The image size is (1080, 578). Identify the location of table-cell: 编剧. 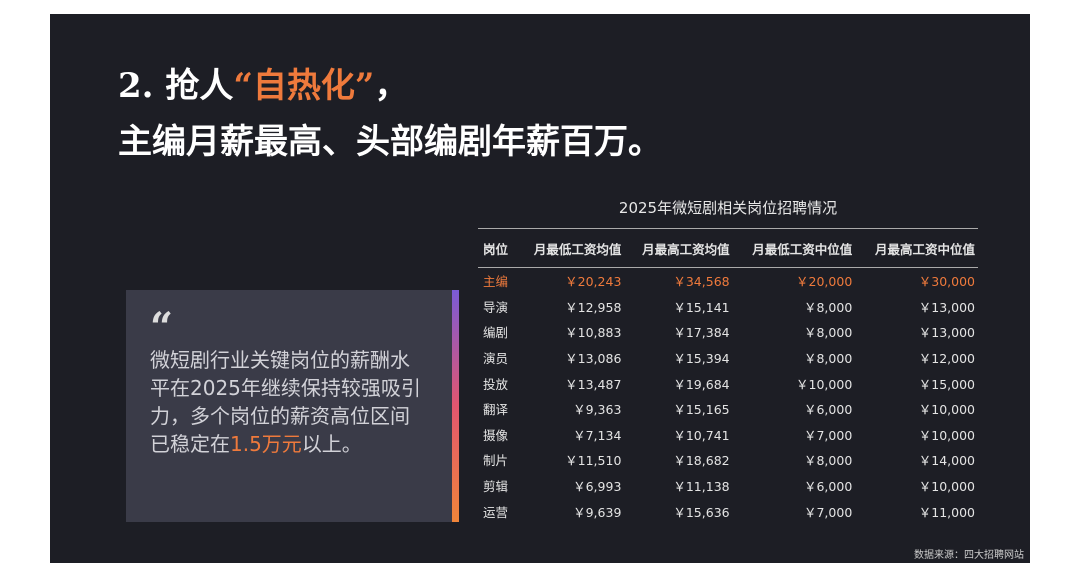
(496, 333).